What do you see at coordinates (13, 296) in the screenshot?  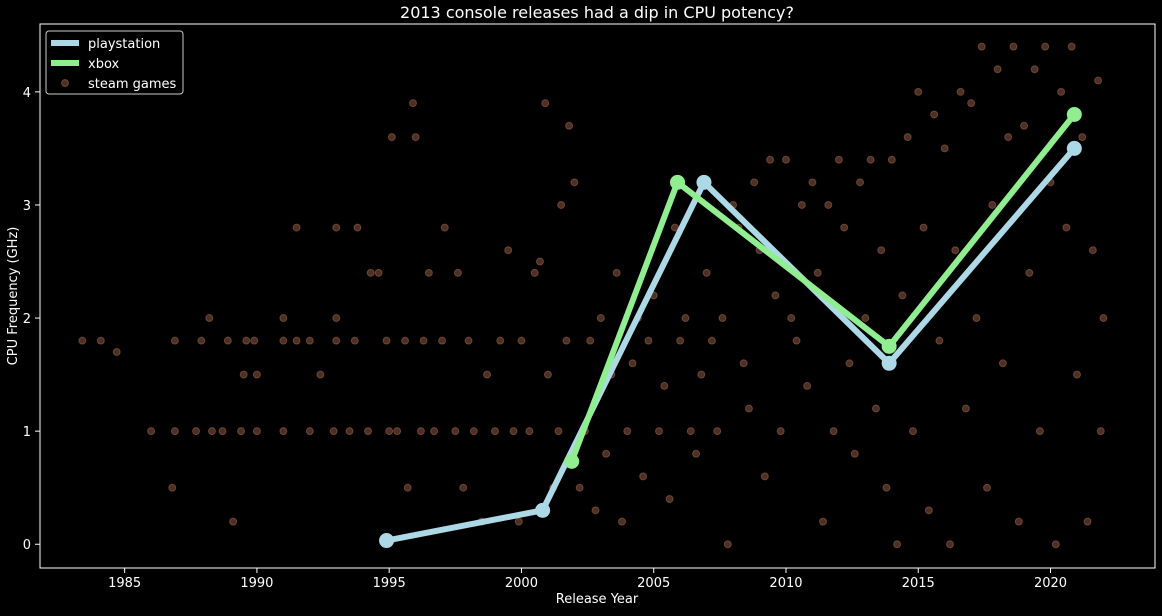 I see `y-axis-label: CPU Frequency (GHz)` at bounding box center [13, 296].